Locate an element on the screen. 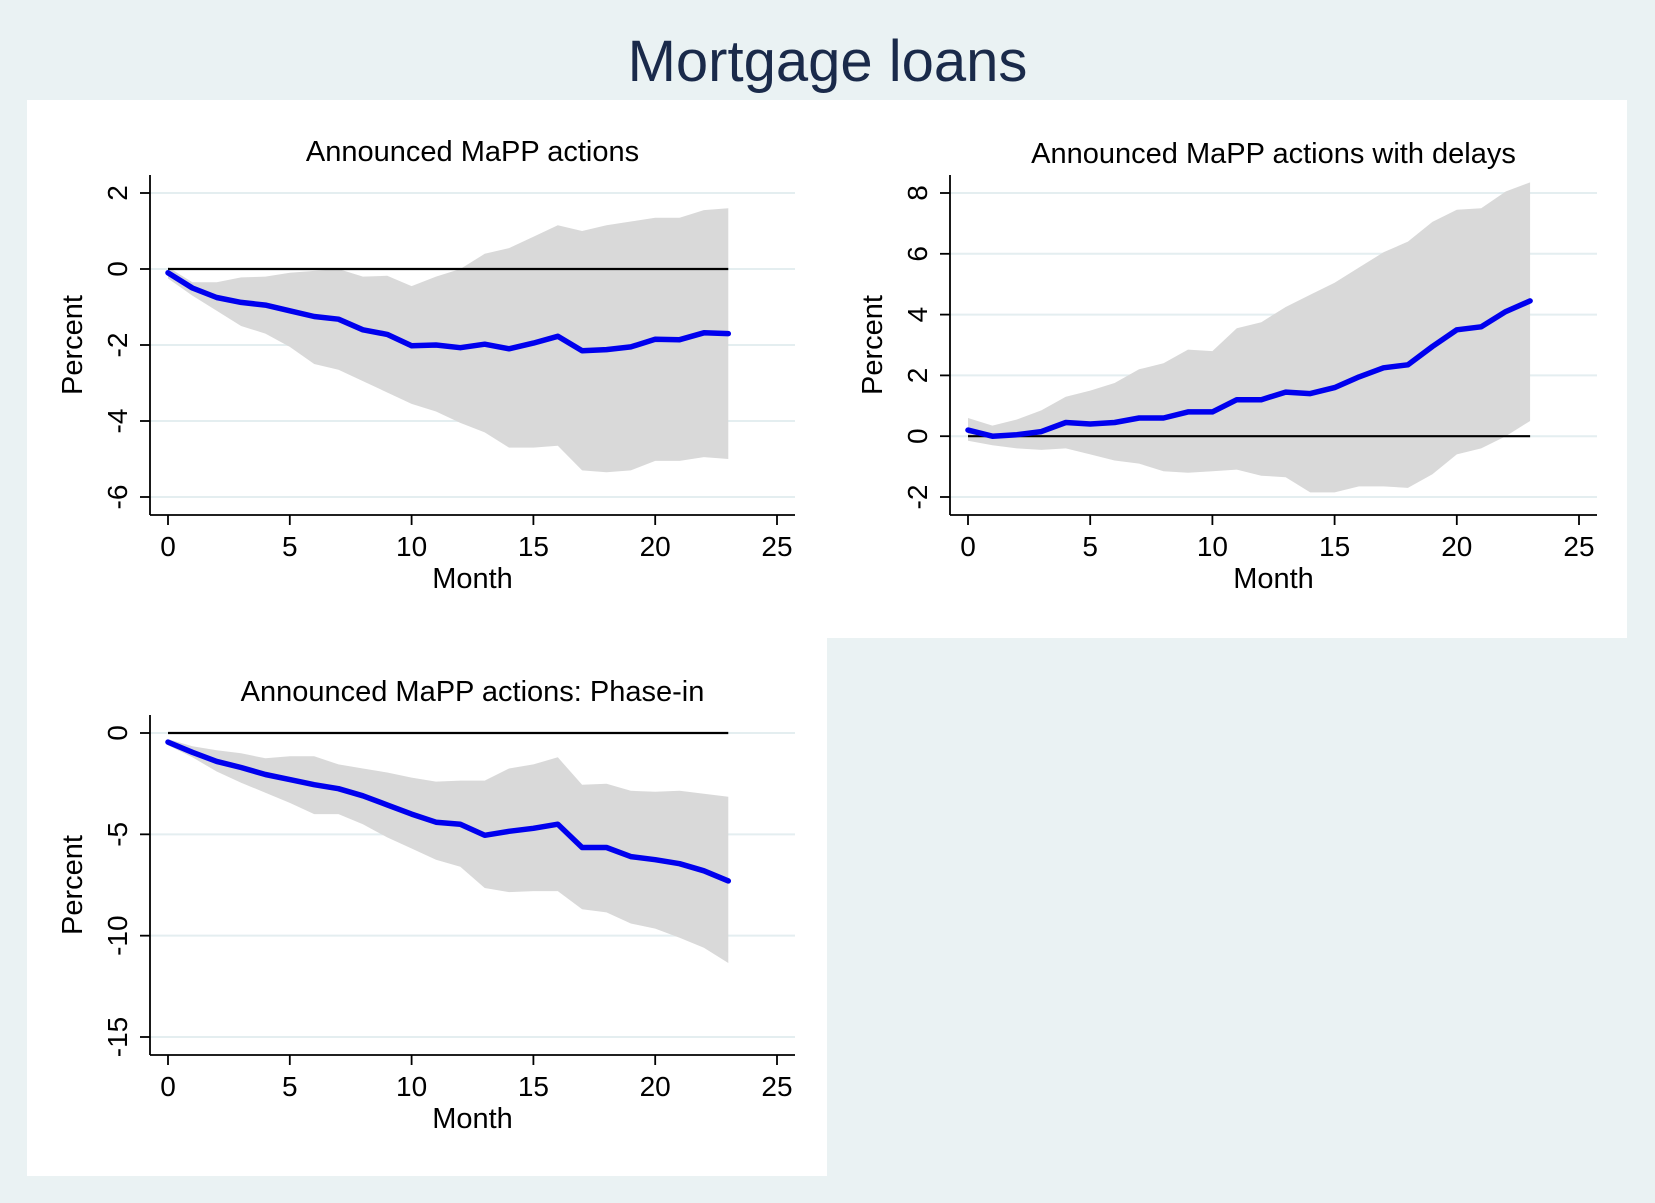 This screenshot has height=1203, width=1655. y-tick-label: -10 is located at coordinates (117, 935).